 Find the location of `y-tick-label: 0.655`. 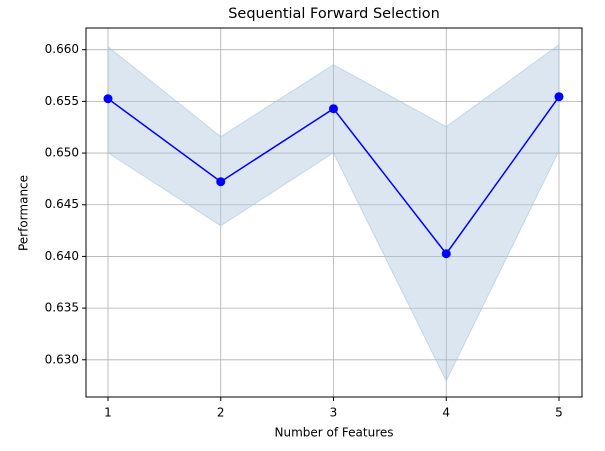

y-tick-label: 0.655 is located at coordinates (62, 101).